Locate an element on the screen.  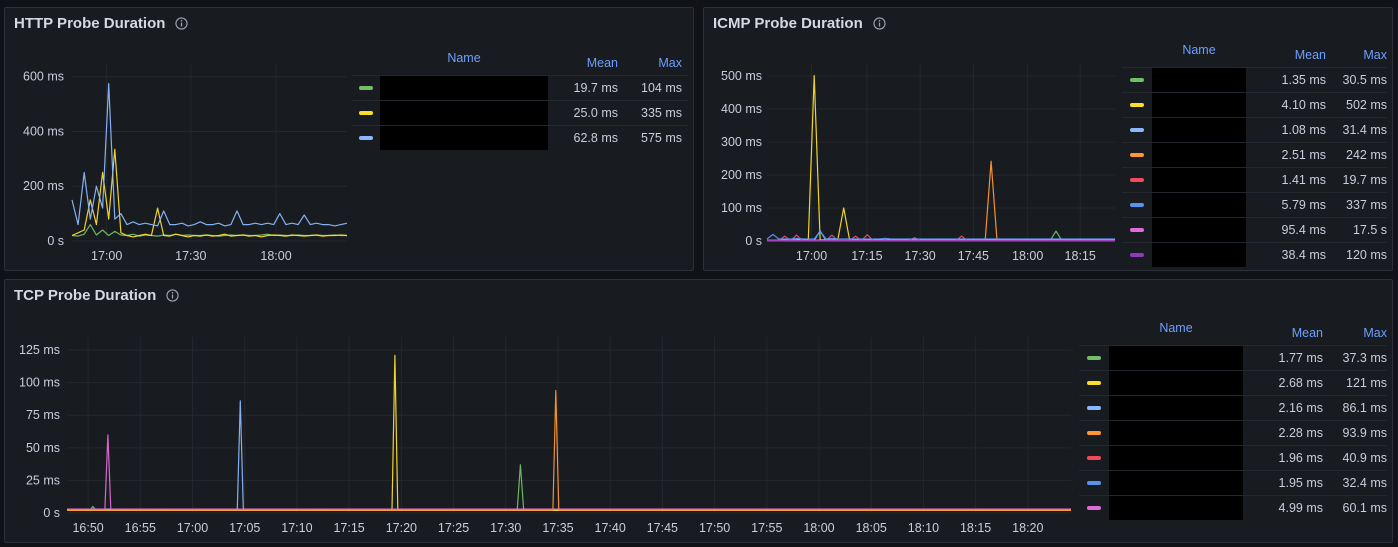
legend-mean: 4.10 ms is located at coordinates (1303, 105).